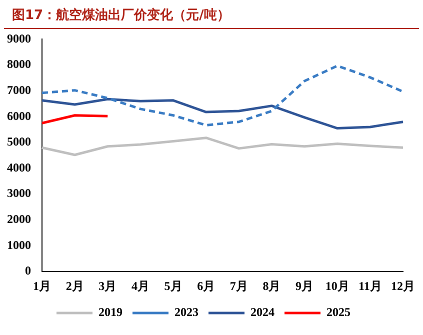 The width and height of the screenshot is (423, 335). What do you see at coordinates (19, 245) in the screenshot?
I see `y-tick-label: 1000` at bounding box center [19, 245].